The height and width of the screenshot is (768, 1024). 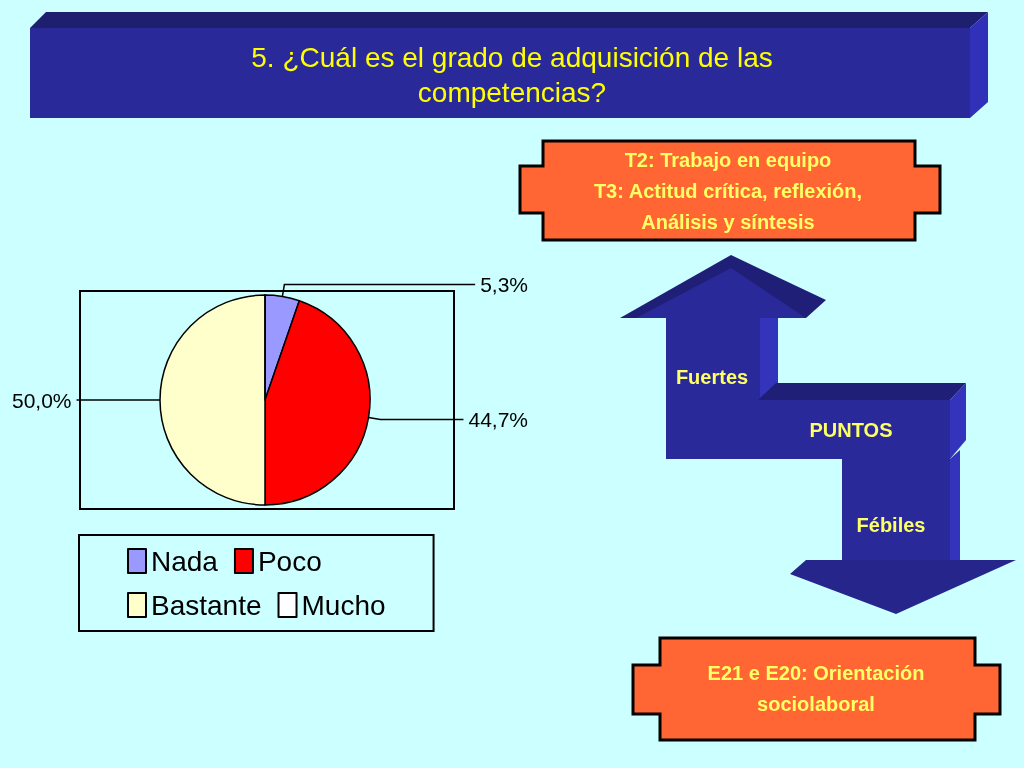 What do you see at coordinates (206, 605) in the screenshot?
I see `legend-label: Bastante` at bounding box center [206, 605].